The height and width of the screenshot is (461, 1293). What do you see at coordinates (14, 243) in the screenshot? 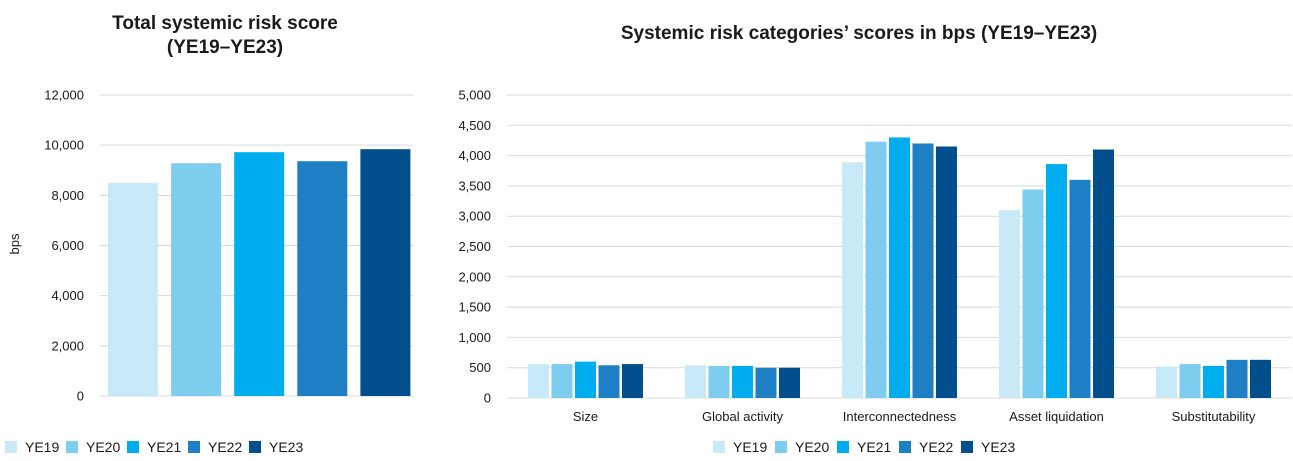
I see `left-y-axis-label: bps` at bounding box center [14, 243].